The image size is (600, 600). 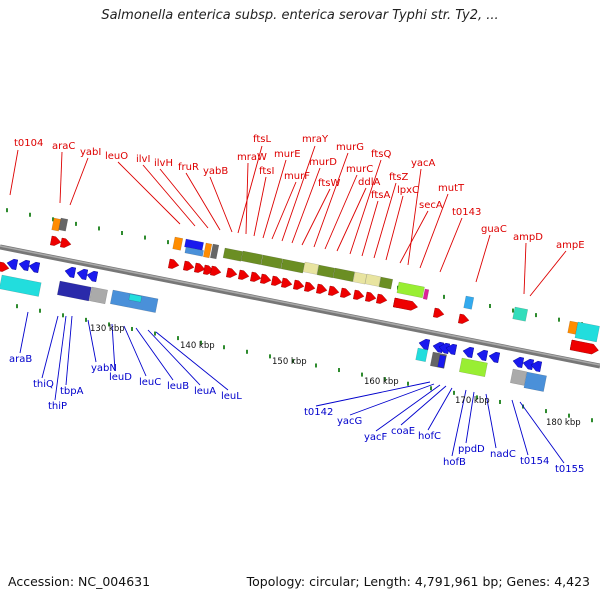 What do you see at coordinates (423, 163) in the screenshot?
I see `gene-label-top: yacA` at bounding box center [423, 163].